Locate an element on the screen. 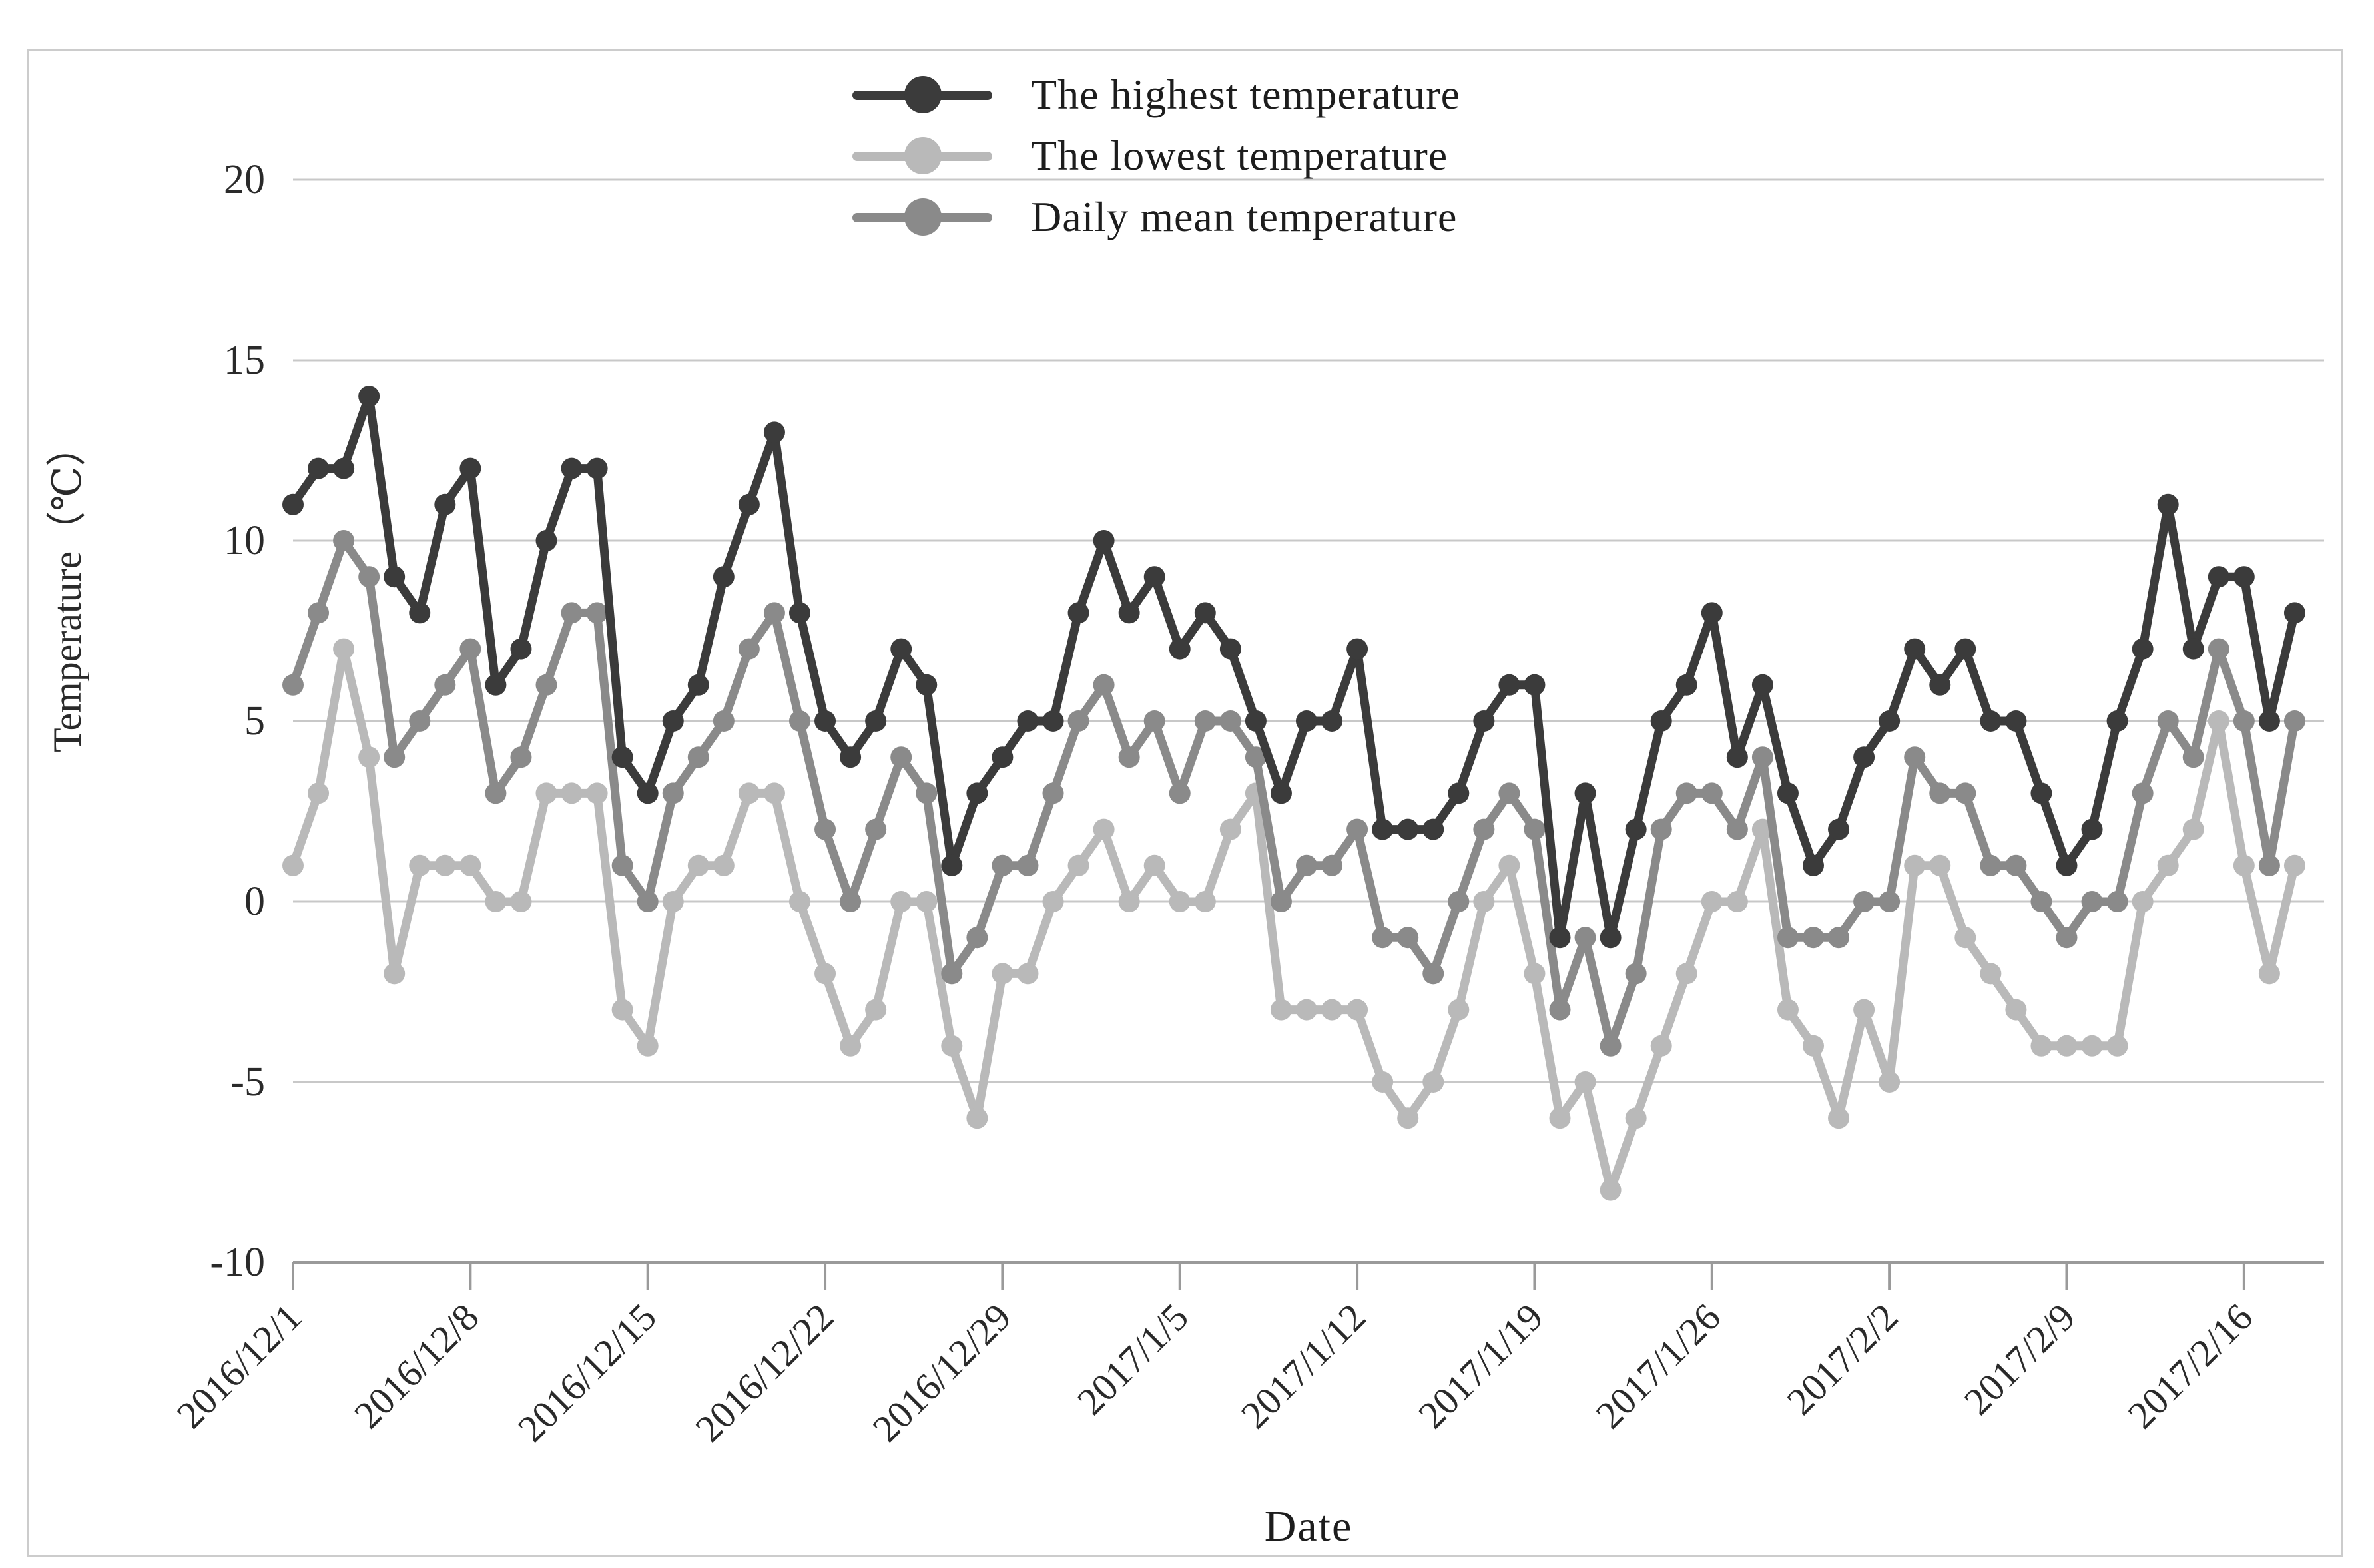 This screenshot has height=1568, width=2374. mean-series-marker-icon is located at coordinates (922, 217).